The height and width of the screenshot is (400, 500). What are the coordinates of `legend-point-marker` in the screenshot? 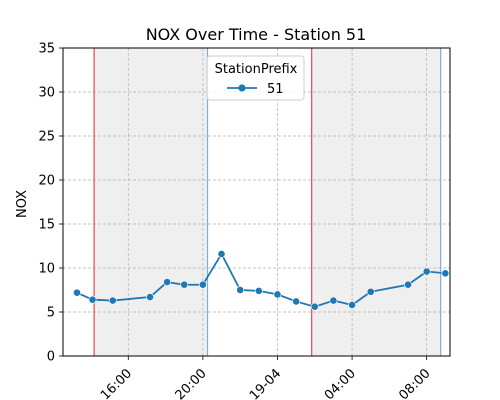 It's located at (242, 88).